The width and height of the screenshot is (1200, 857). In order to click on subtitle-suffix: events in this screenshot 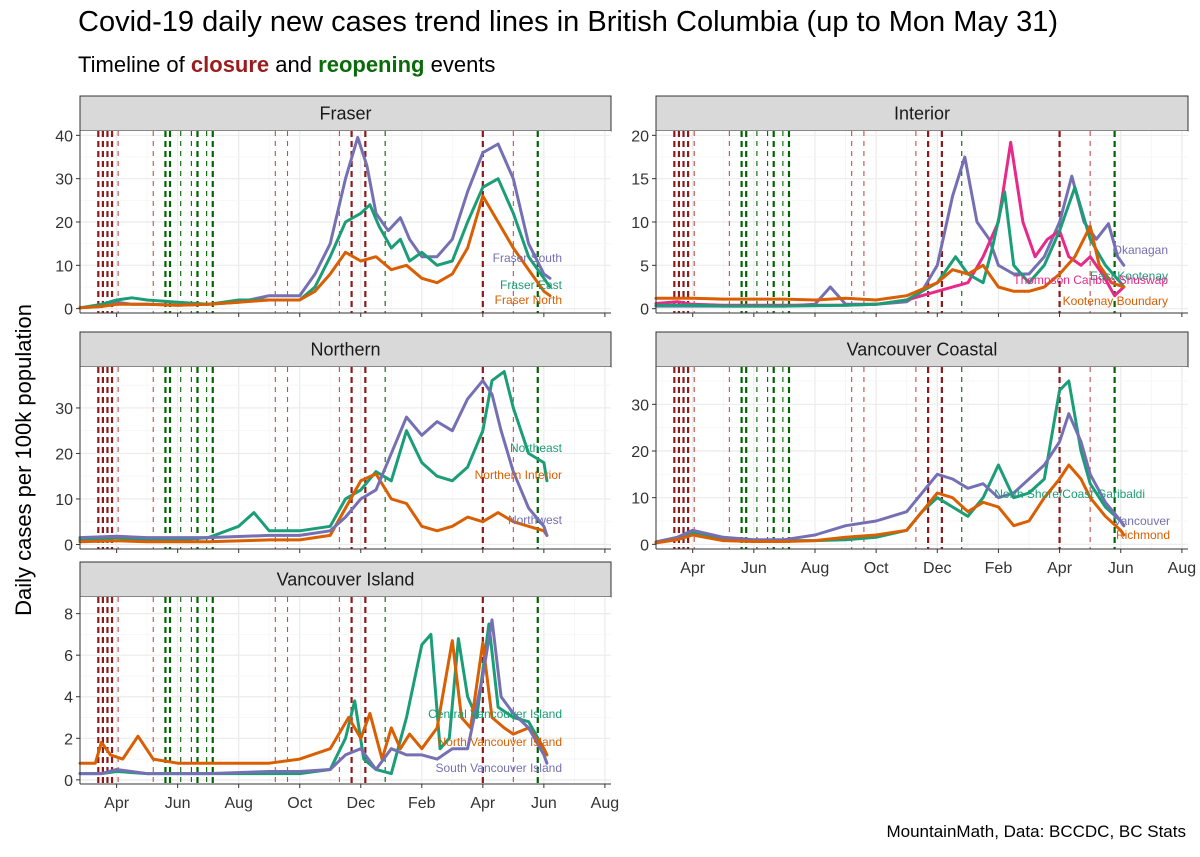, I will do `click(463, 64)`.